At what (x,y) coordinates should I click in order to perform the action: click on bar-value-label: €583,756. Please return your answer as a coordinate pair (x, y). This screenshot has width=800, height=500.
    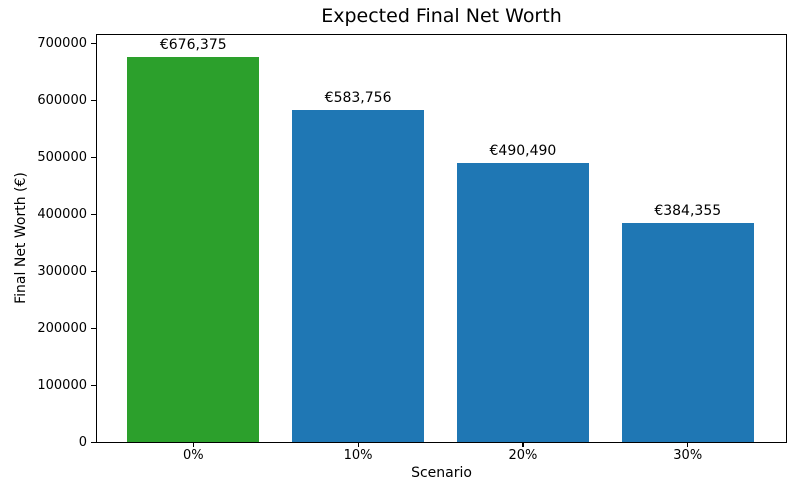
    Looking at the image, I should click on (358, 97).